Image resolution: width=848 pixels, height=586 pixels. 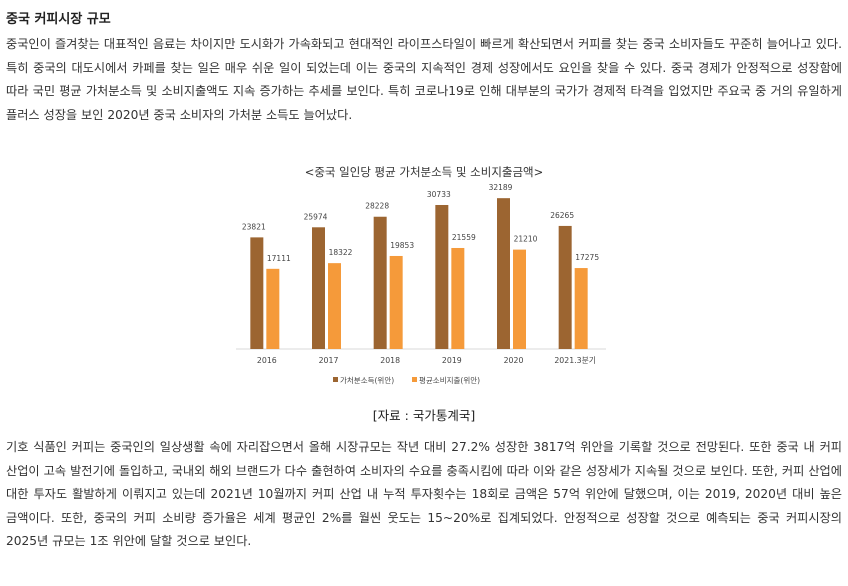 What do you see at coordinates (406, 380) in the screenshot?
I see `chart-legend: 가처분소득(위안) 평균소비지출(위안)` at bounding box center [406, 380].